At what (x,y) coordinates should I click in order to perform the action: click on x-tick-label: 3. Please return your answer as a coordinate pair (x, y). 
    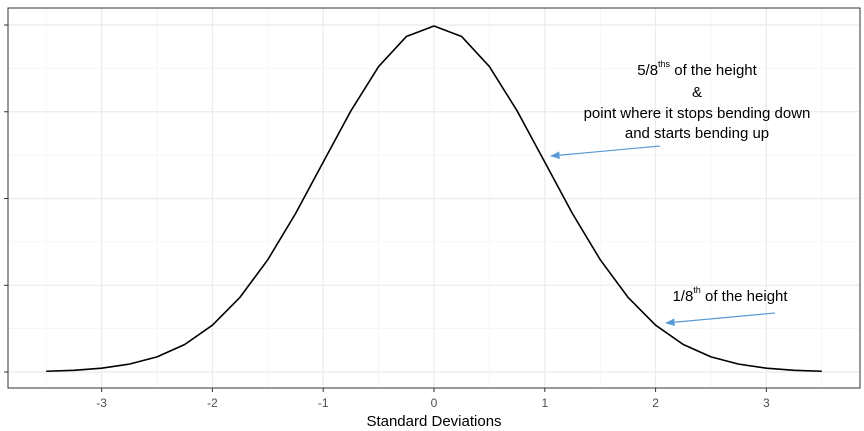
    Looking at the image, I should click on (766, 403).